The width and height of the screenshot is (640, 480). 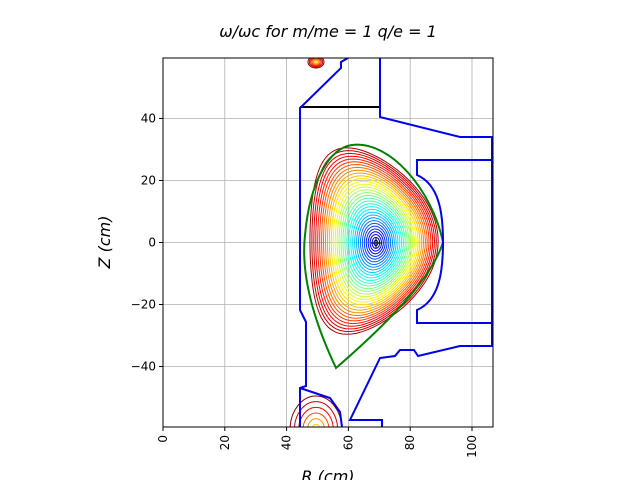 What do you see at coordinates (148, 180) in the screenshot?
I see `y-tick-label: 20` at bounding box center [148, 180].